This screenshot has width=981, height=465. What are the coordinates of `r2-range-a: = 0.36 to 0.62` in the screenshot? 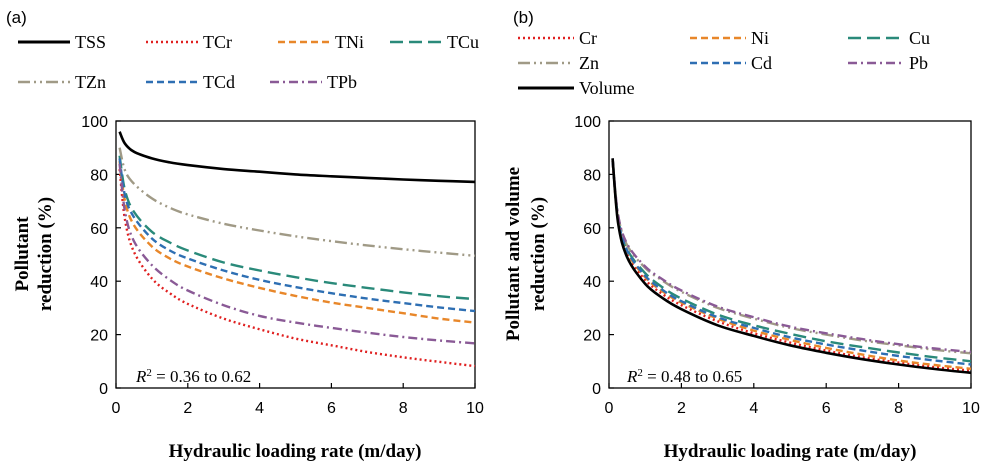 It's located at (201, 376).